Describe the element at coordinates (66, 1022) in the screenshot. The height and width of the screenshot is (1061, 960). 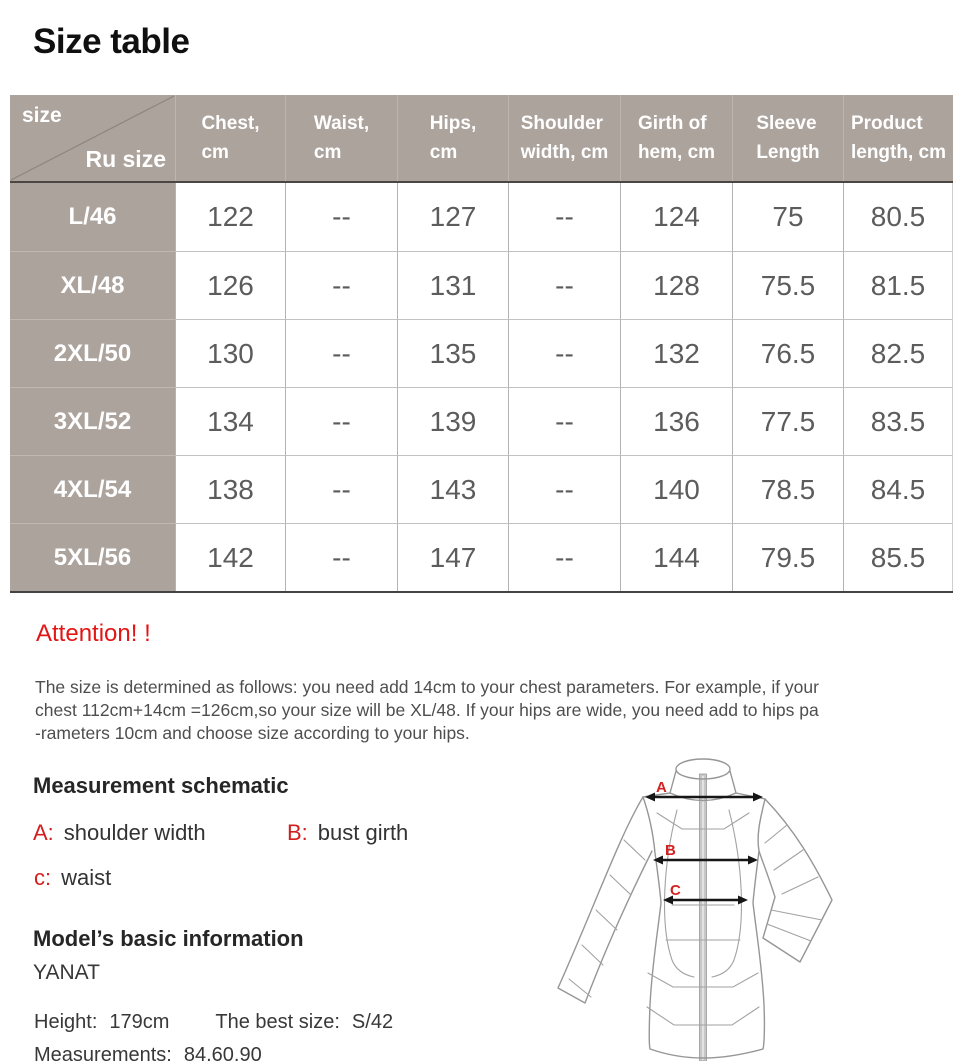
I see `height-label: Height:` at that location.